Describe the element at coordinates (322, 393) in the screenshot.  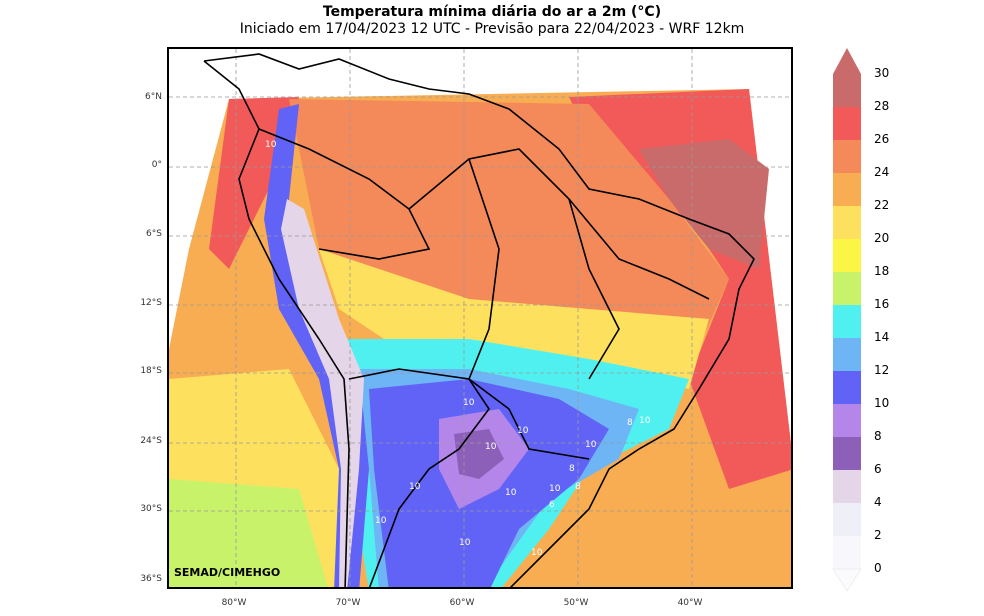
I see `andes-core` at that location.